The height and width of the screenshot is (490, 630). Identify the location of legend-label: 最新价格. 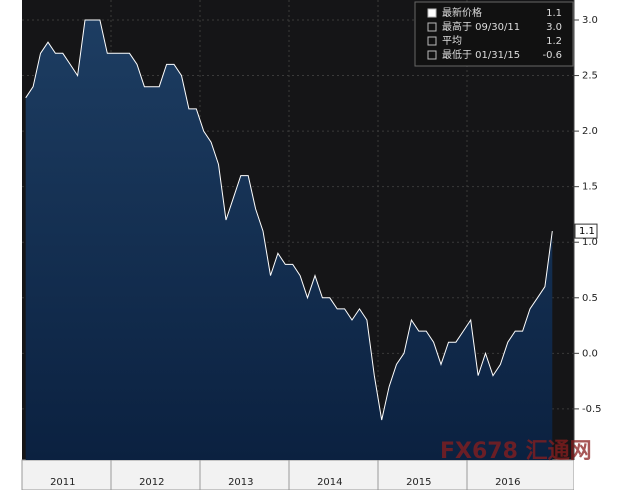
(462, 12).